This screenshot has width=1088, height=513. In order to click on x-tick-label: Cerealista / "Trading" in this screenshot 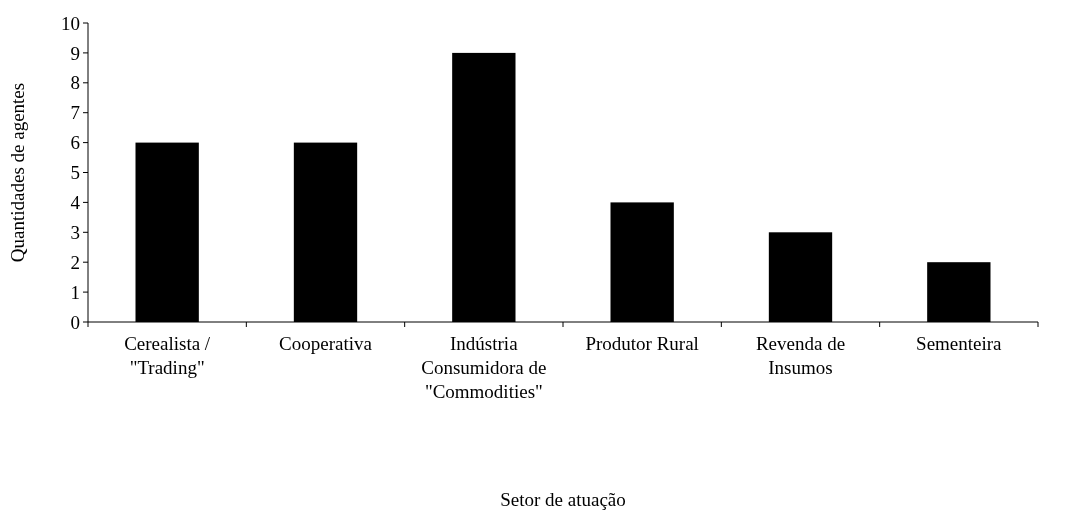, I will do `click(167, 355)`.